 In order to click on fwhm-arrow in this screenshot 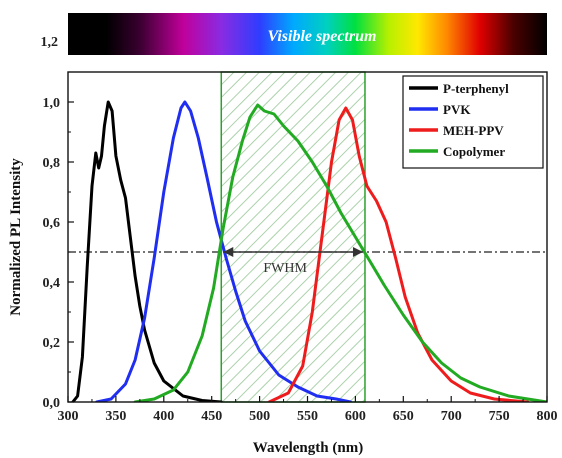, I will do `click(293, 252)`.